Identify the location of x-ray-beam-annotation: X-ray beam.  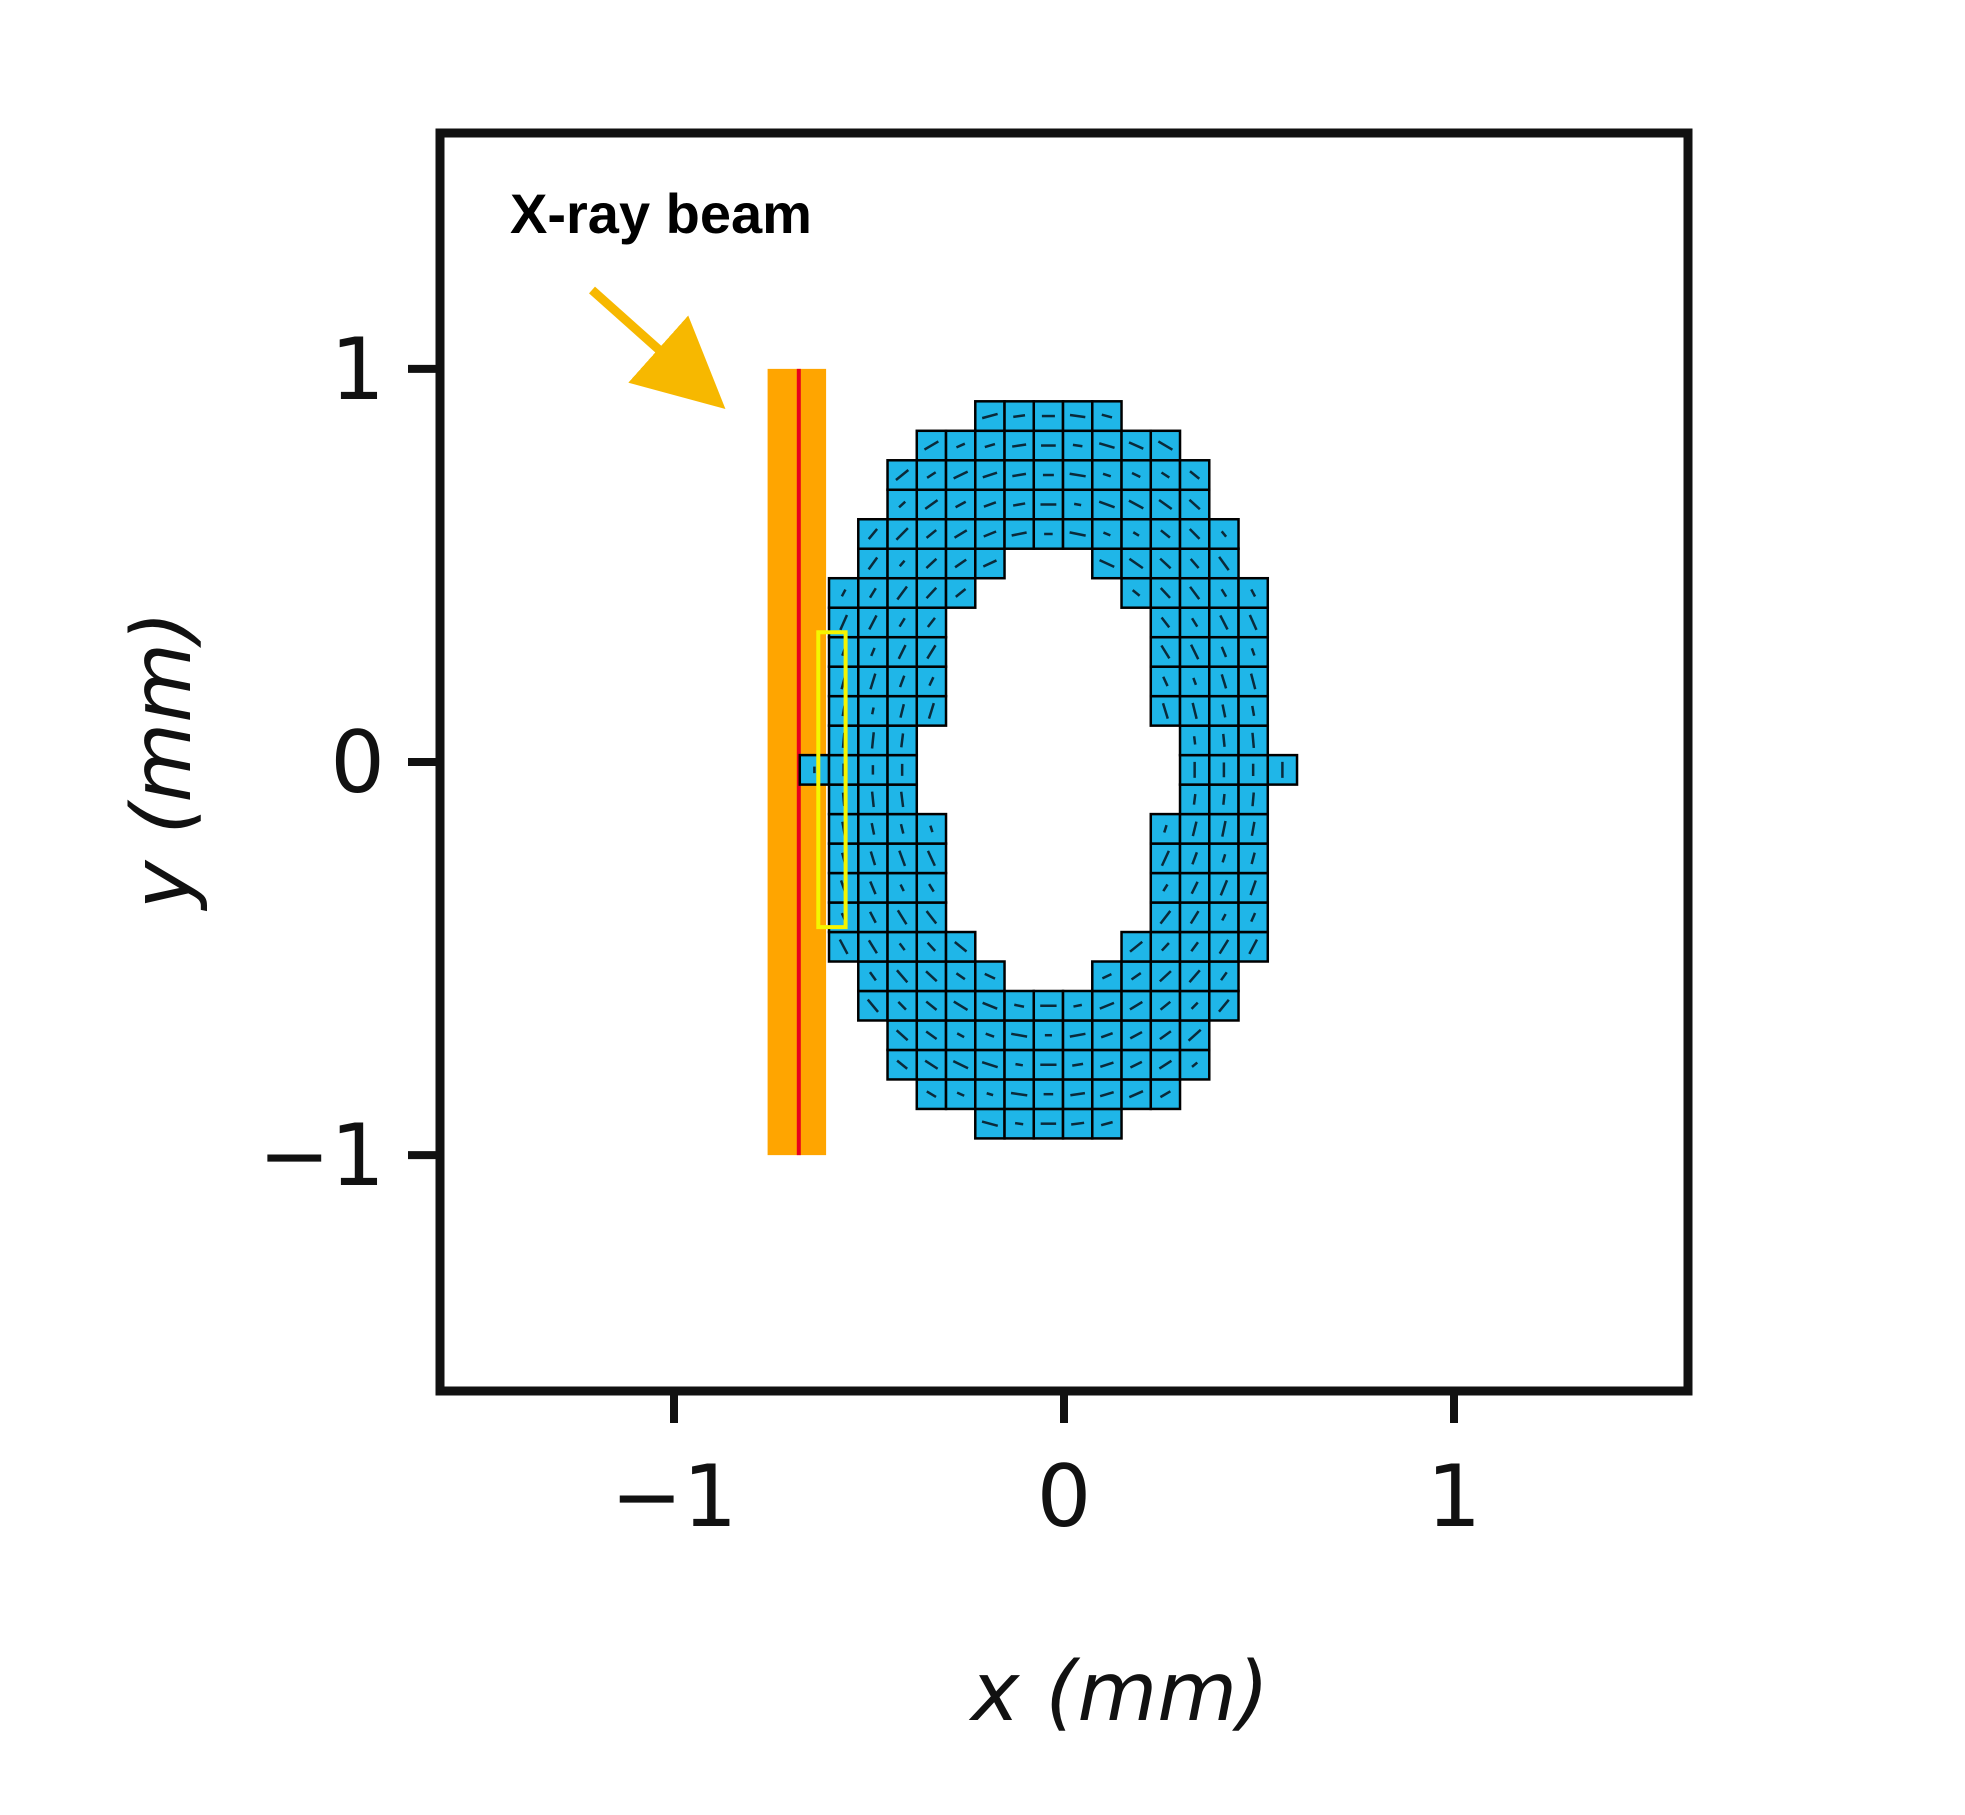
(661, 213).